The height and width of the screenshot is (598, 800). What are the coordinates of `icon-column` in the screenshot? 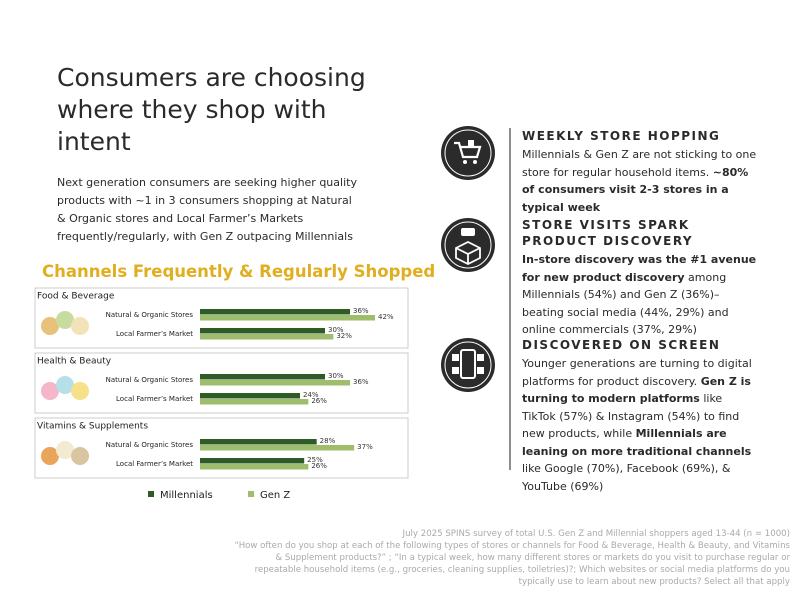 It's located at (476, 298).